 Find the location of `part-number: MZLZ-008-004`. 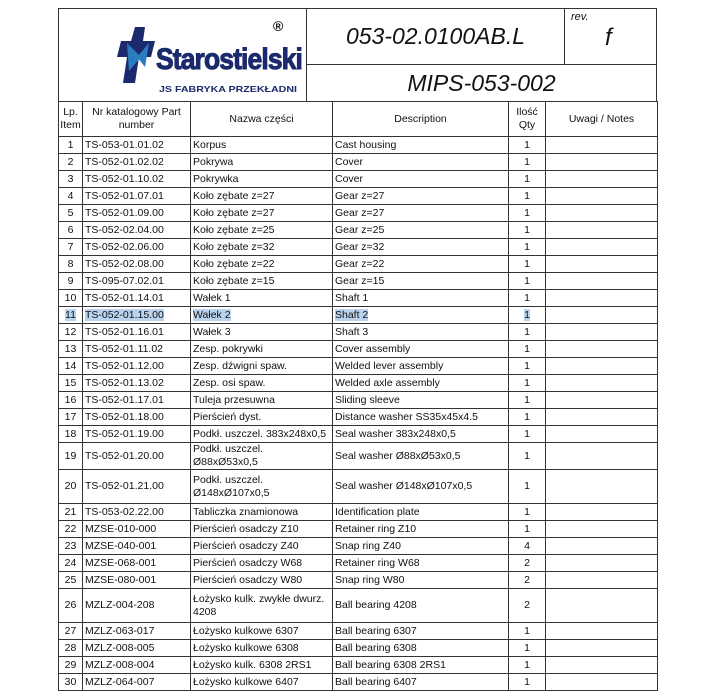

part-number: MZLZ-008-004 is located at coordinates (136, 665).